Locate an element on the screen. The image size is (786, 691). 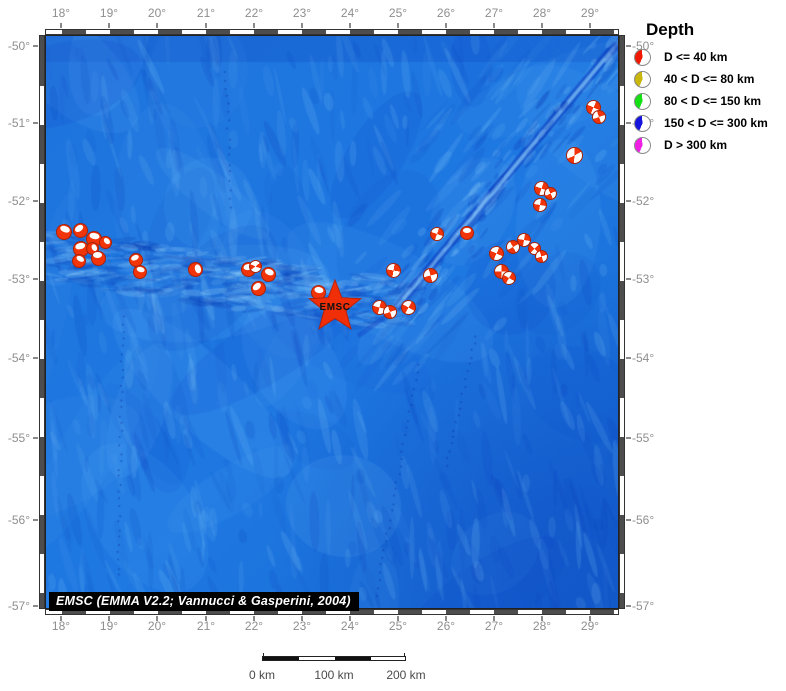
lat-label-right: -54° is located at coordinates (643, 358).